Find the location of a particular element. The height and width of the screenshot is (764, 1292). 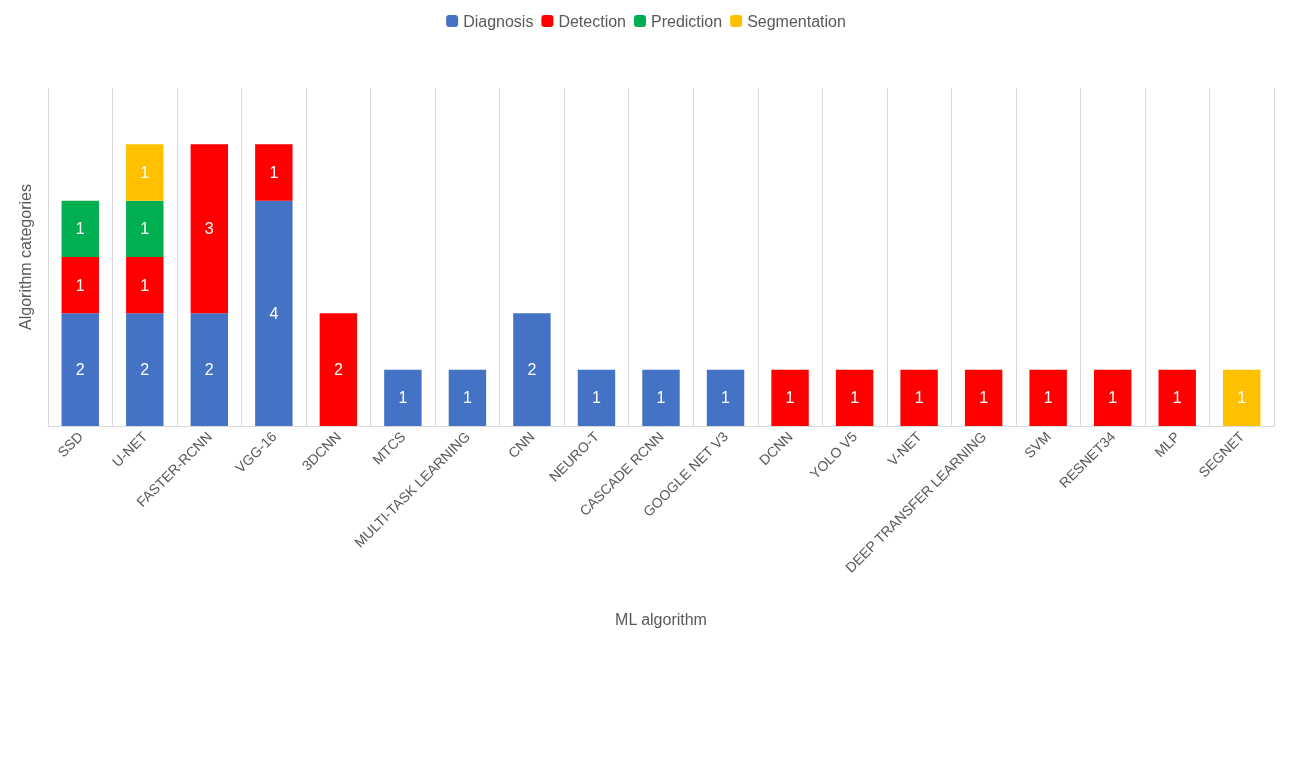

legend-label: Prediction is located at coordinates (686, 21).